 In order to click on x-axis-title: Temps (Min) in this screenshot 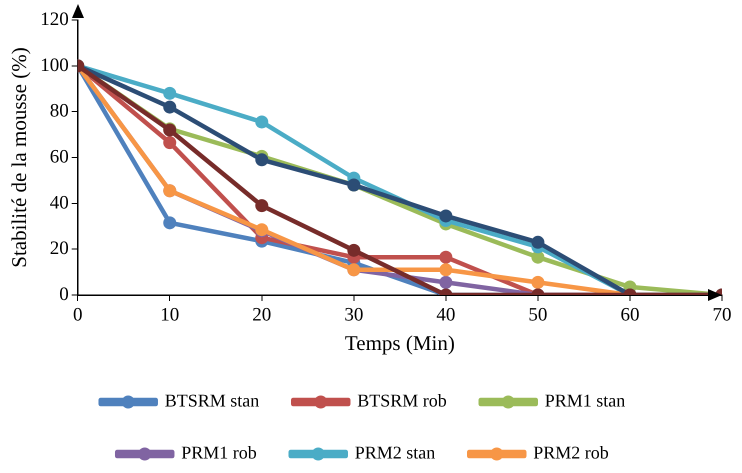, I will do `click(399, 342)`.